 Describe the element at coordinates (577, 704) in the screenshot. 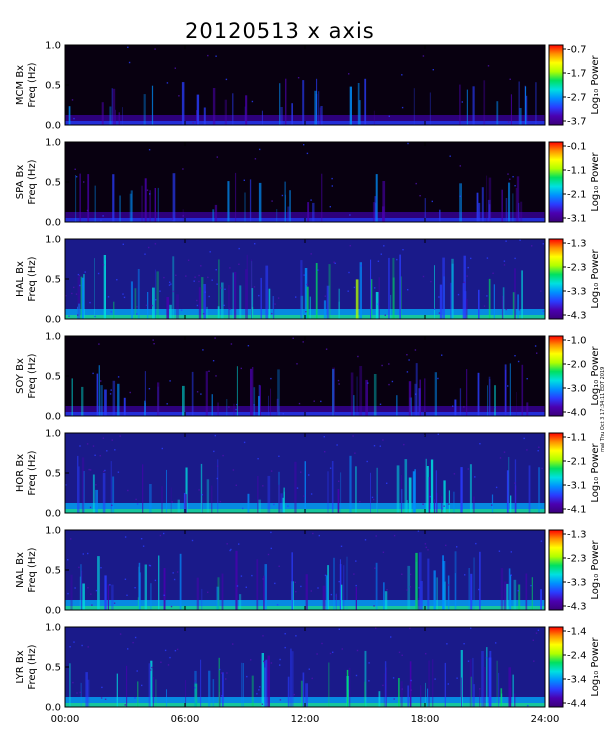

I see `colorbar-tick-label: -4.4` at that location.